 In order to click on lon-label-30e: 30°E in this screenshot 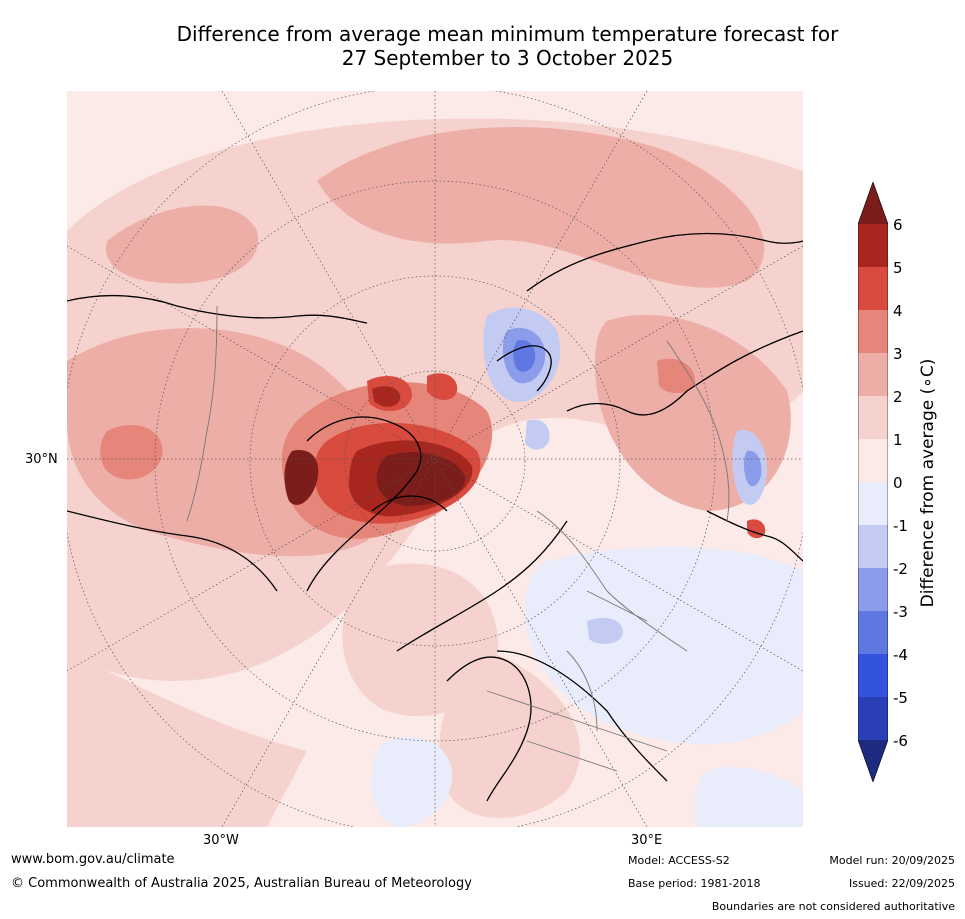, I will do `click(647, 840)`.